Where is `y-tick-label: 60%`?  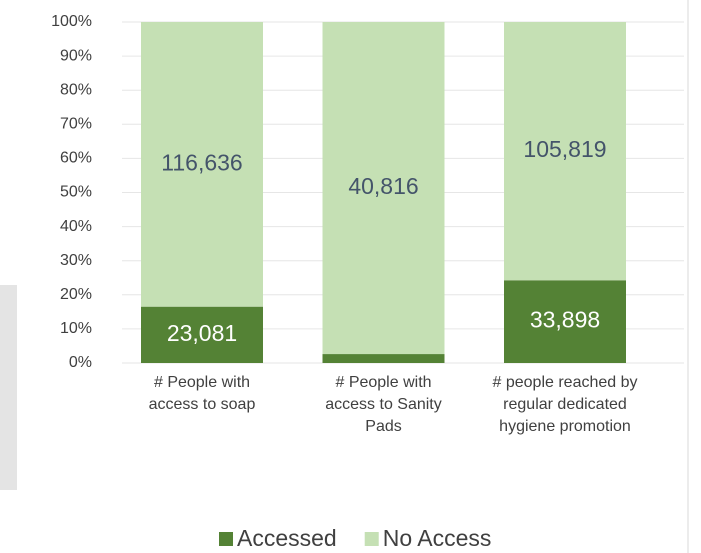
y-tick-label: 60% is located at coordinates (76, 158).